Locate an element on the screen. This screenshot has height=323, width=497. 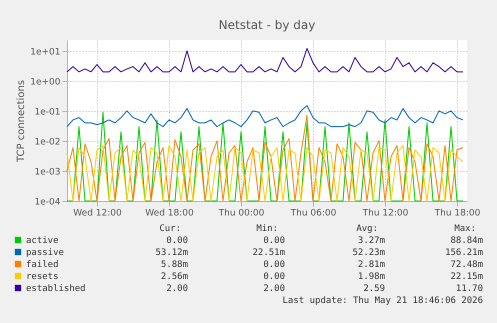
text: 72.48m is located at coordinates (466, 265).